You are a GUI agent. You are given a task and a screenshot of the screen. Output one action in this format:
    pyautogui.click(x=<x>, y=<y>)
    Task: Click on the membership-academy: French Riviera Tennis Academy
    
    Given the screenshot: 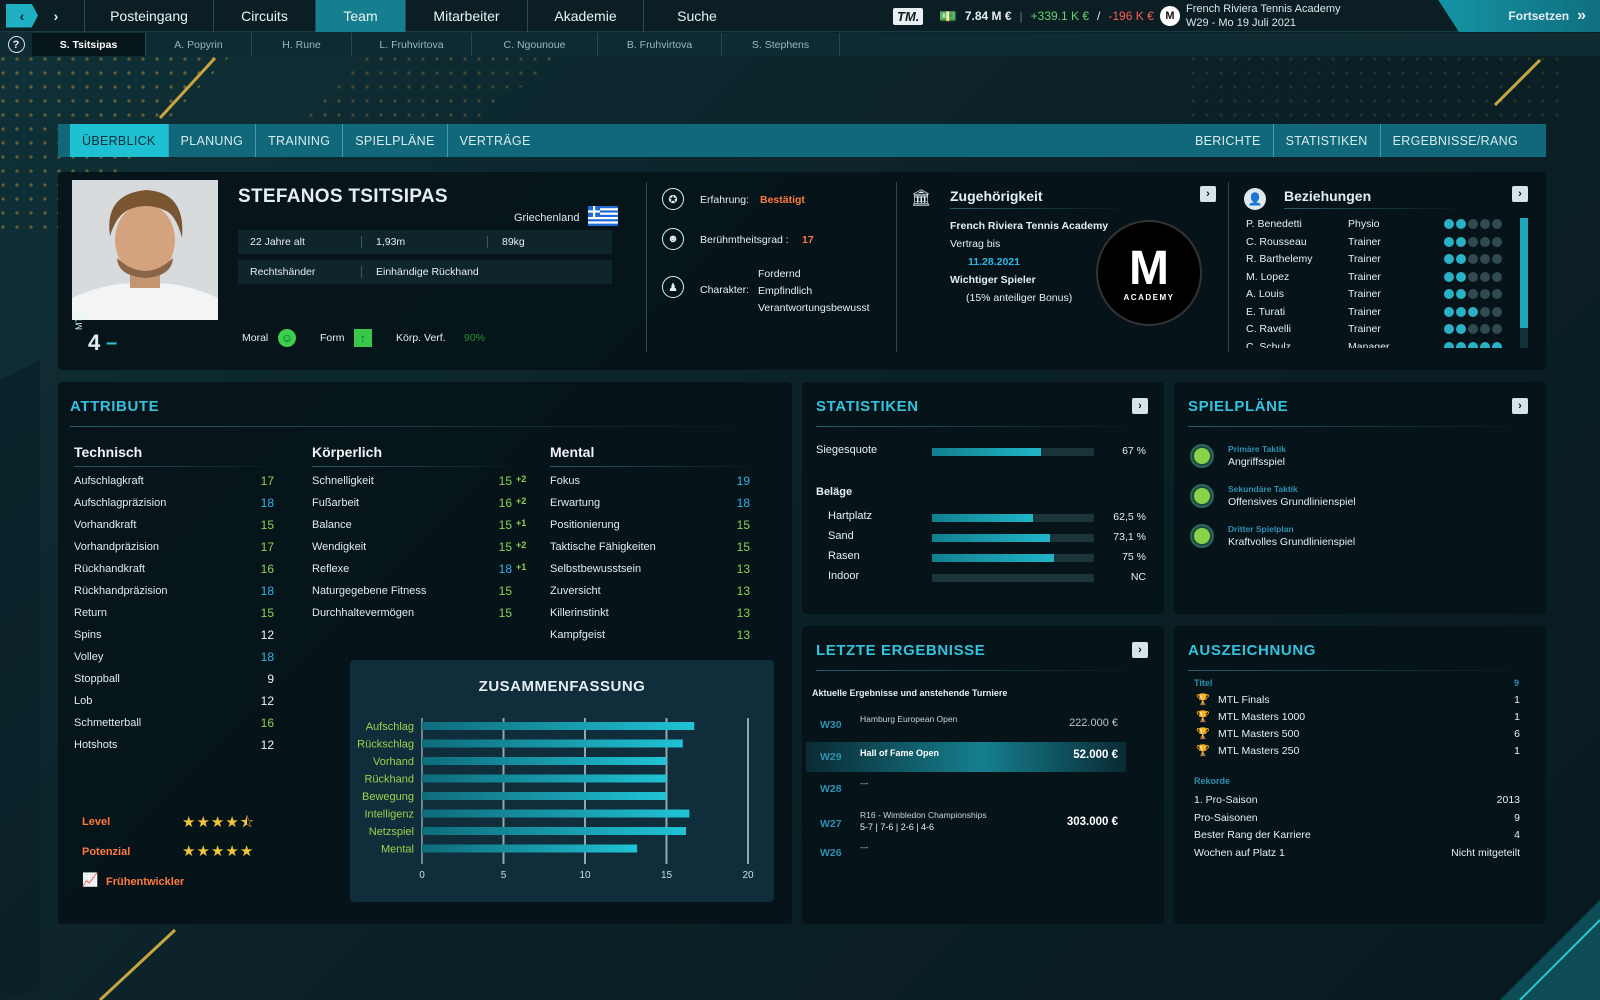 What is the action you would take?
    pyautogui.click(x=1029, y=226)
    